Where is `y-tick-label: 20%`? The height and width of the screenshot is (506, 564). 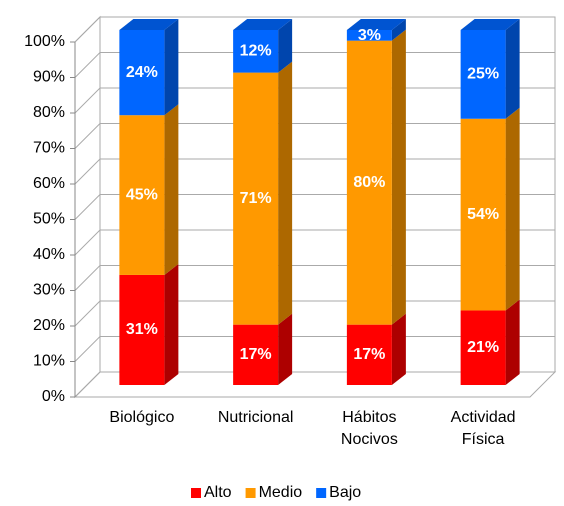
y-tick-label: 20% is located at coordinates (49, 325).